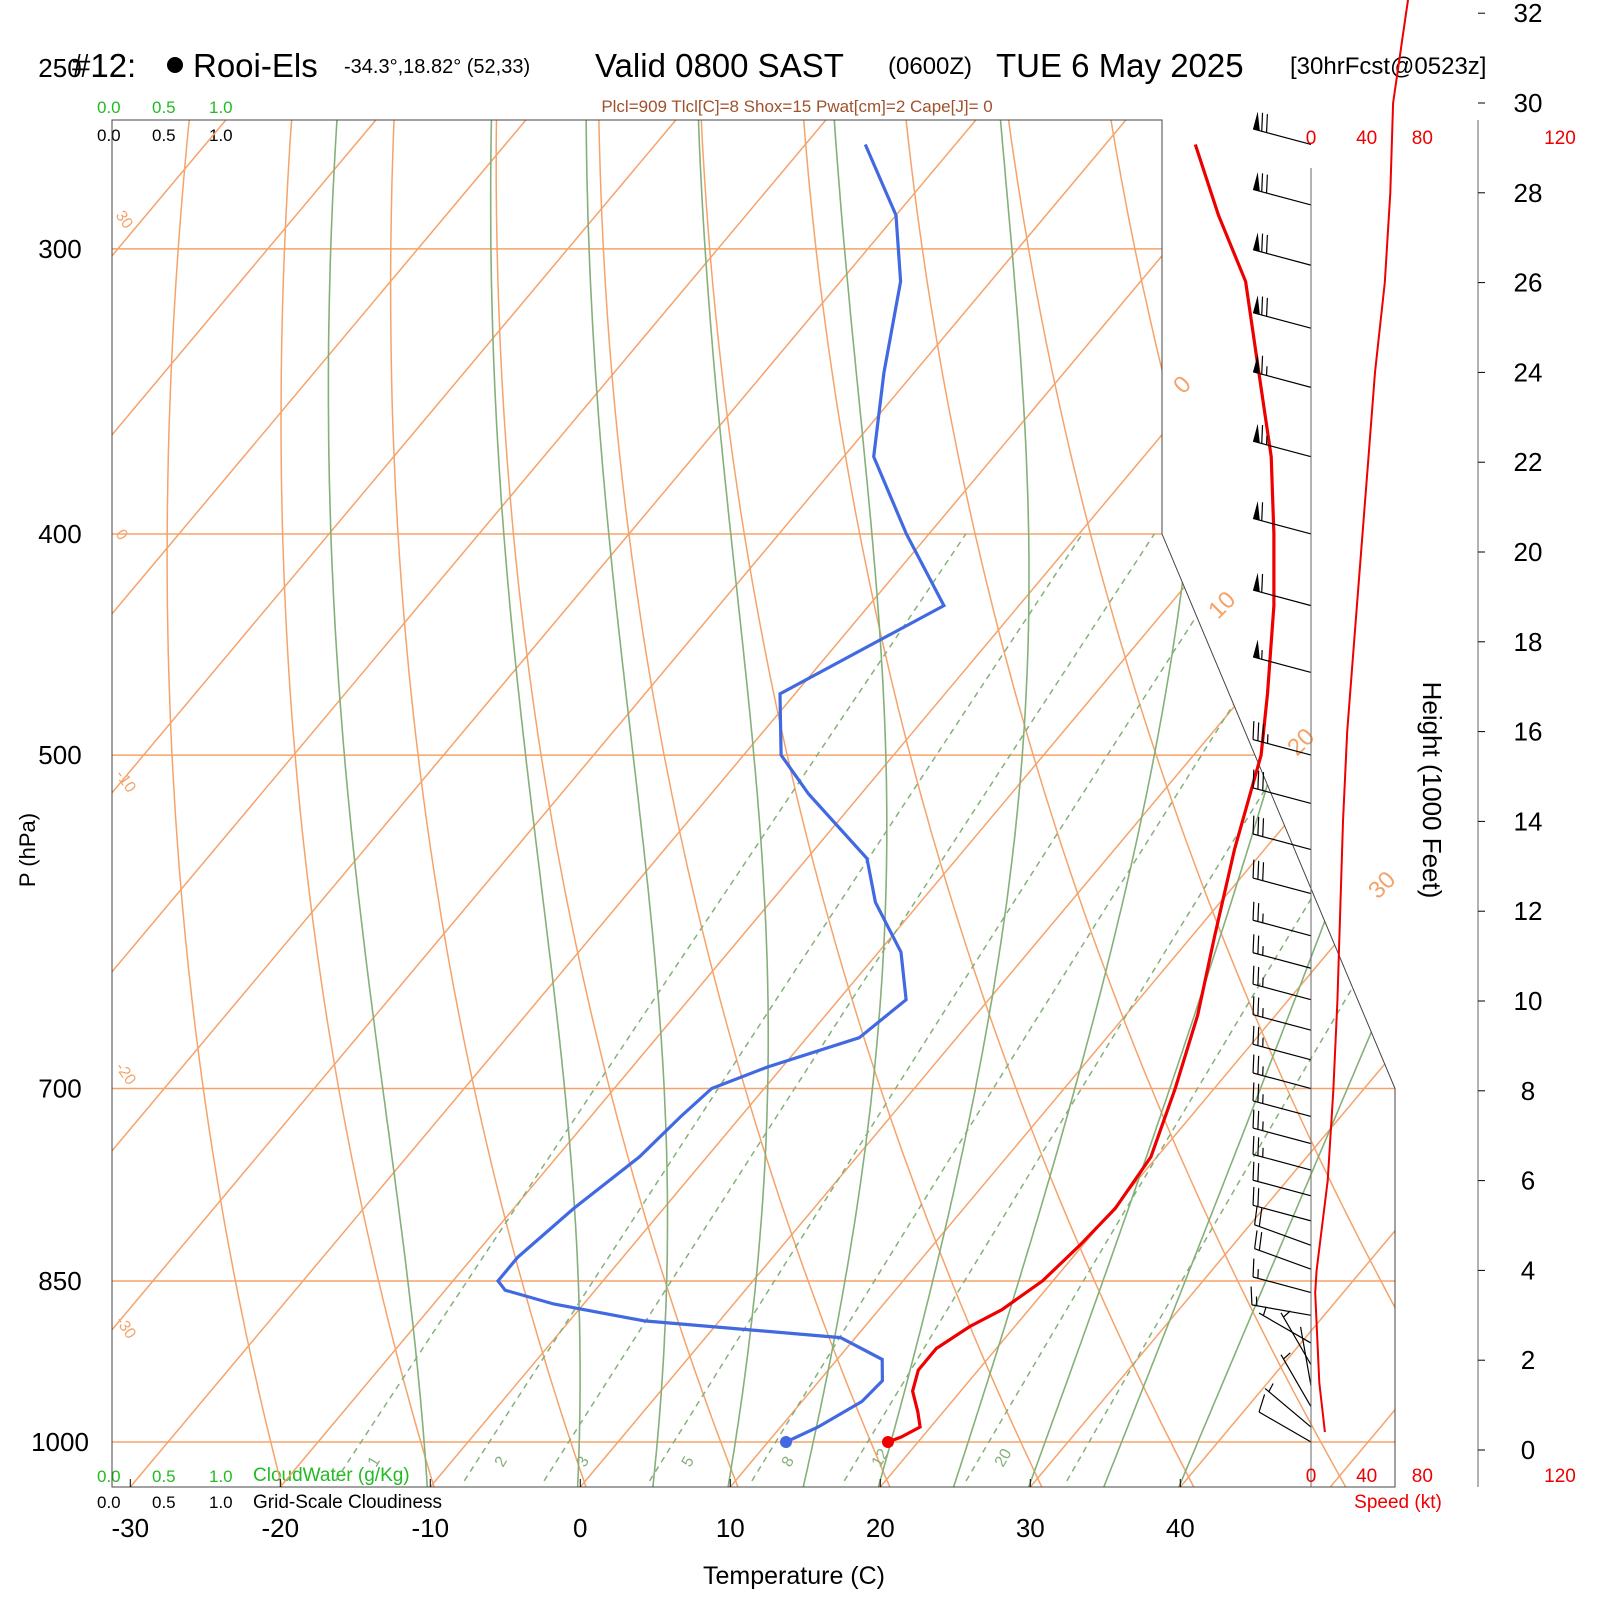 This screenshot has width=1600, height=1600. What do you see at coordinates (1528, 1181) in the screenshot?
I see `height-tick-label: 6` at bounding box center [1528, 1181].